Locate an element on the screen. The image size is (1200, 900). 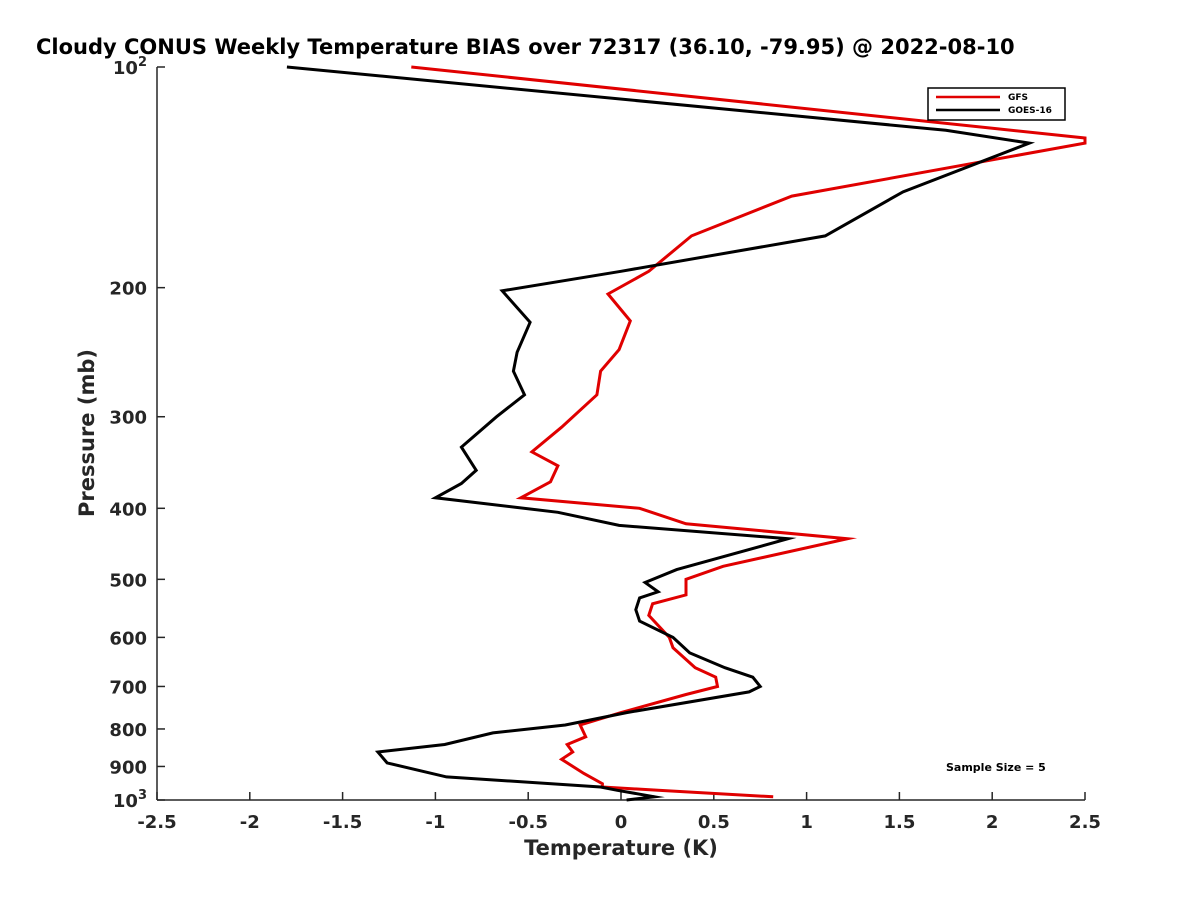
legend: GFS GOES-16 is located at coordinates (996, 104).